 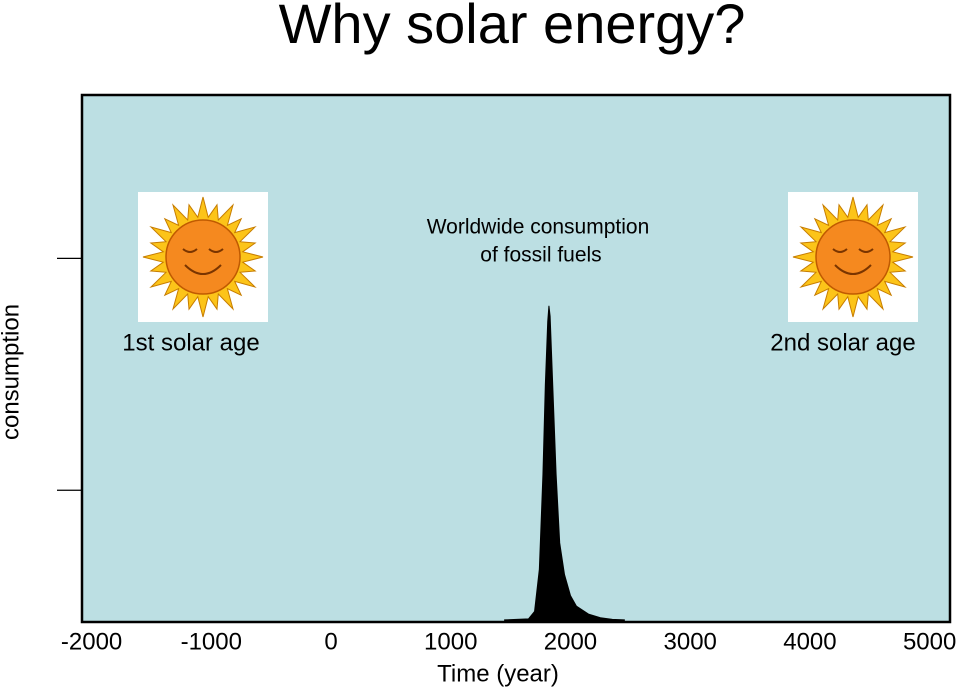 What do you see at coordinates (512, 27) in the screenshot?
I see `chart-title: Why solar energy?` at bounding box center [512, 27].